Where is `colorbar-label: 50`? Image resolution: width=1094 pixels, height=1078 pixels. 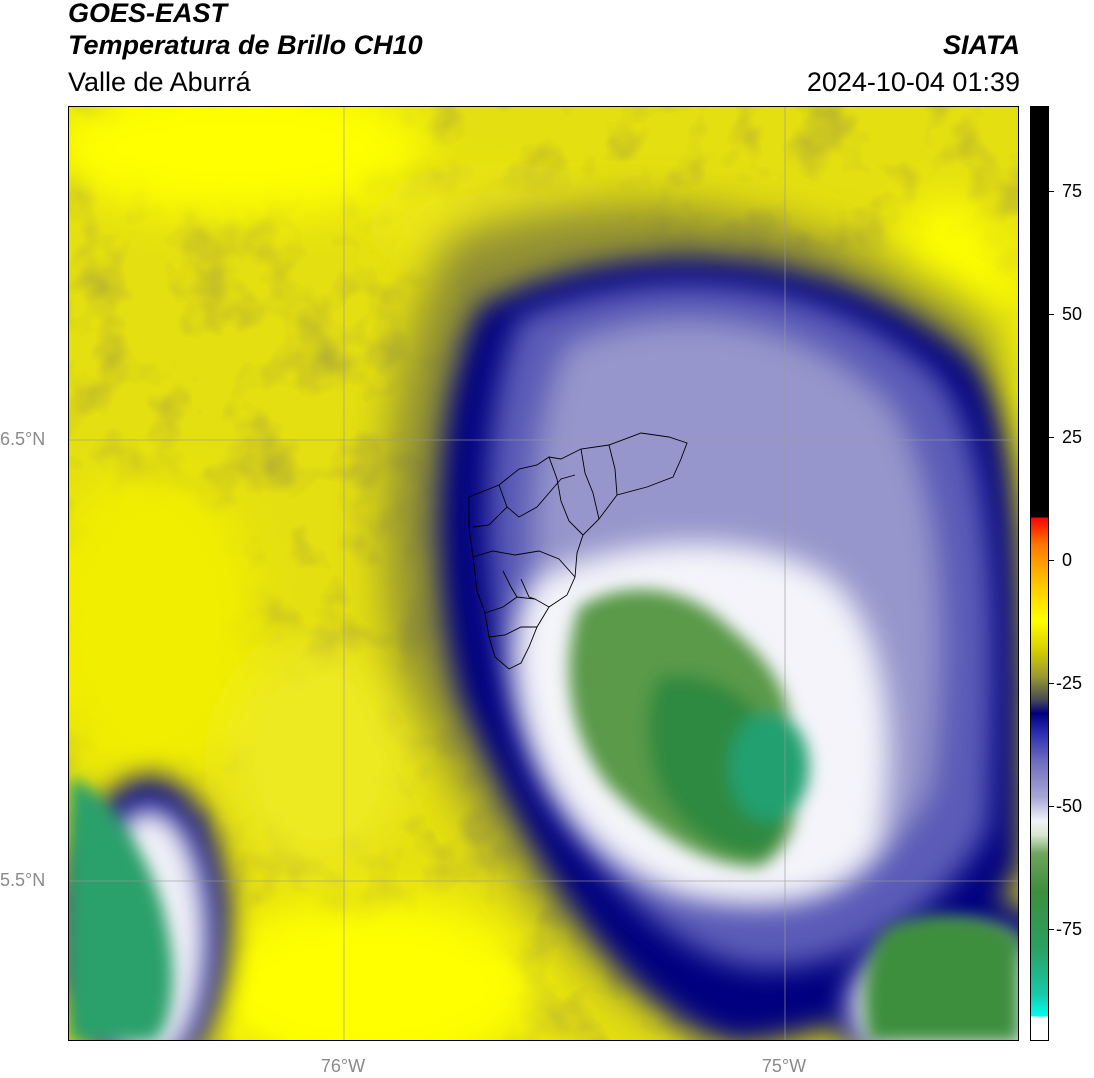 colorbar-label: 50 is located at coordinates (1072, 314).